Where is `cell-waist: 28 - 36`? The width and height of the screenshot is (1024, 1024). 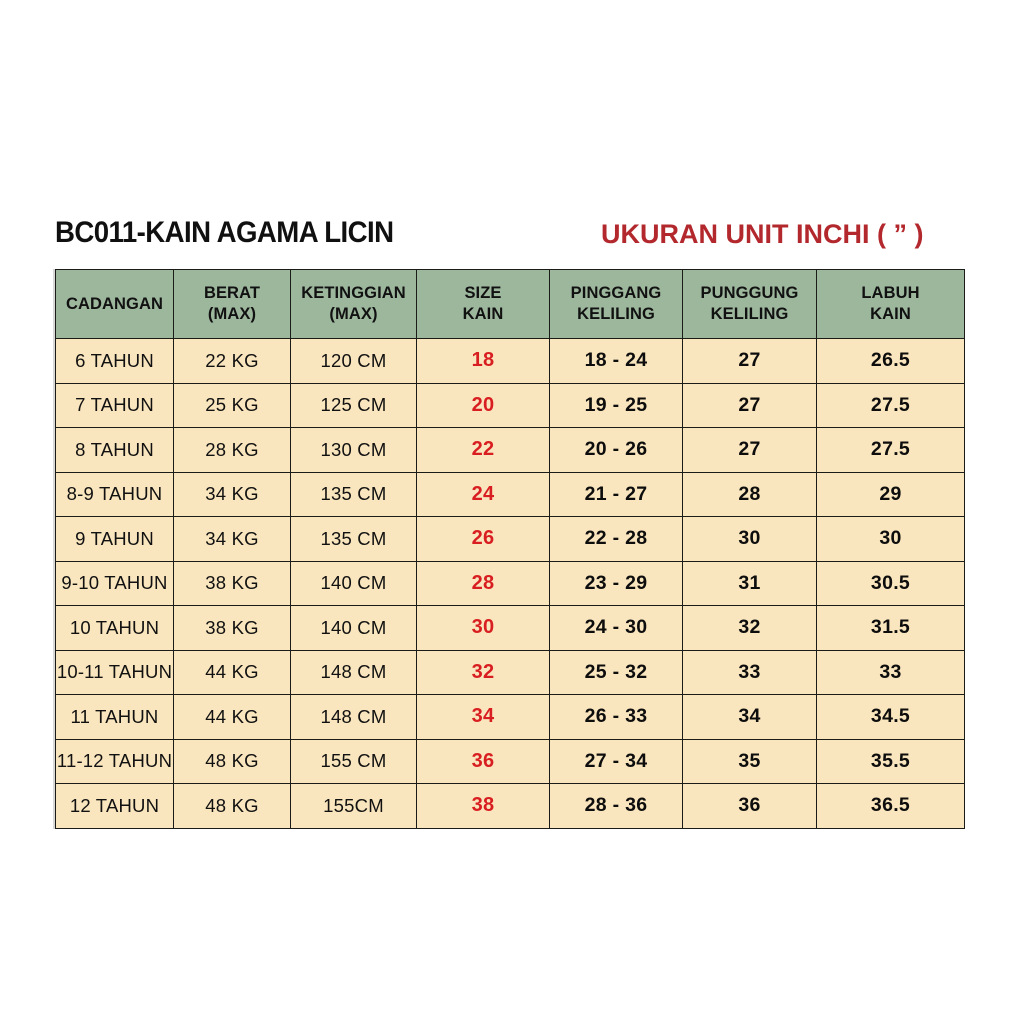 cell-waist: 28 - 36 is located at coordinates (616, 806).